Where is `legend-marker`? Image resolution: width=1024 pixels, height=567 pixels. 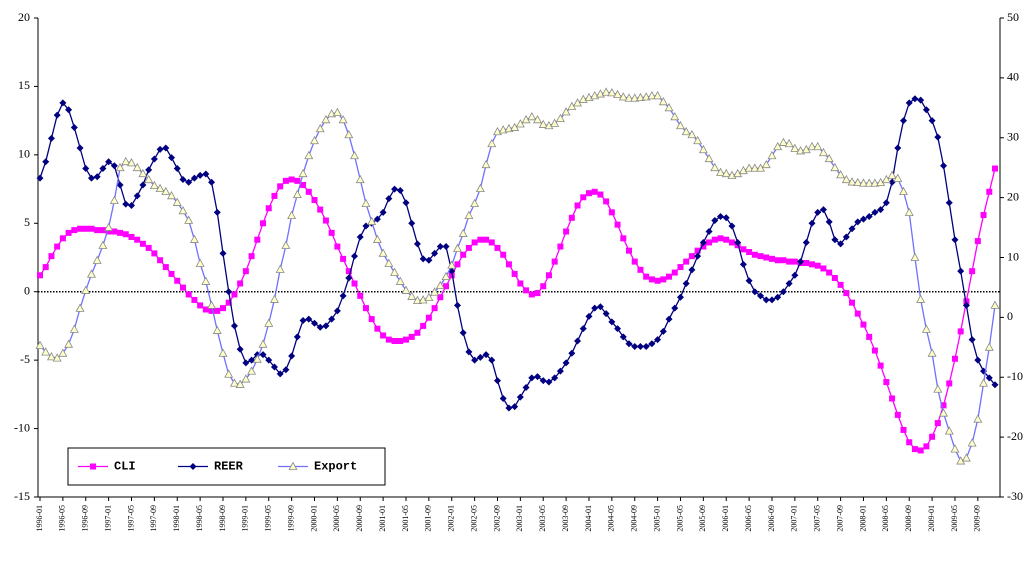
legend-marker is located at coordinates (293, 465).